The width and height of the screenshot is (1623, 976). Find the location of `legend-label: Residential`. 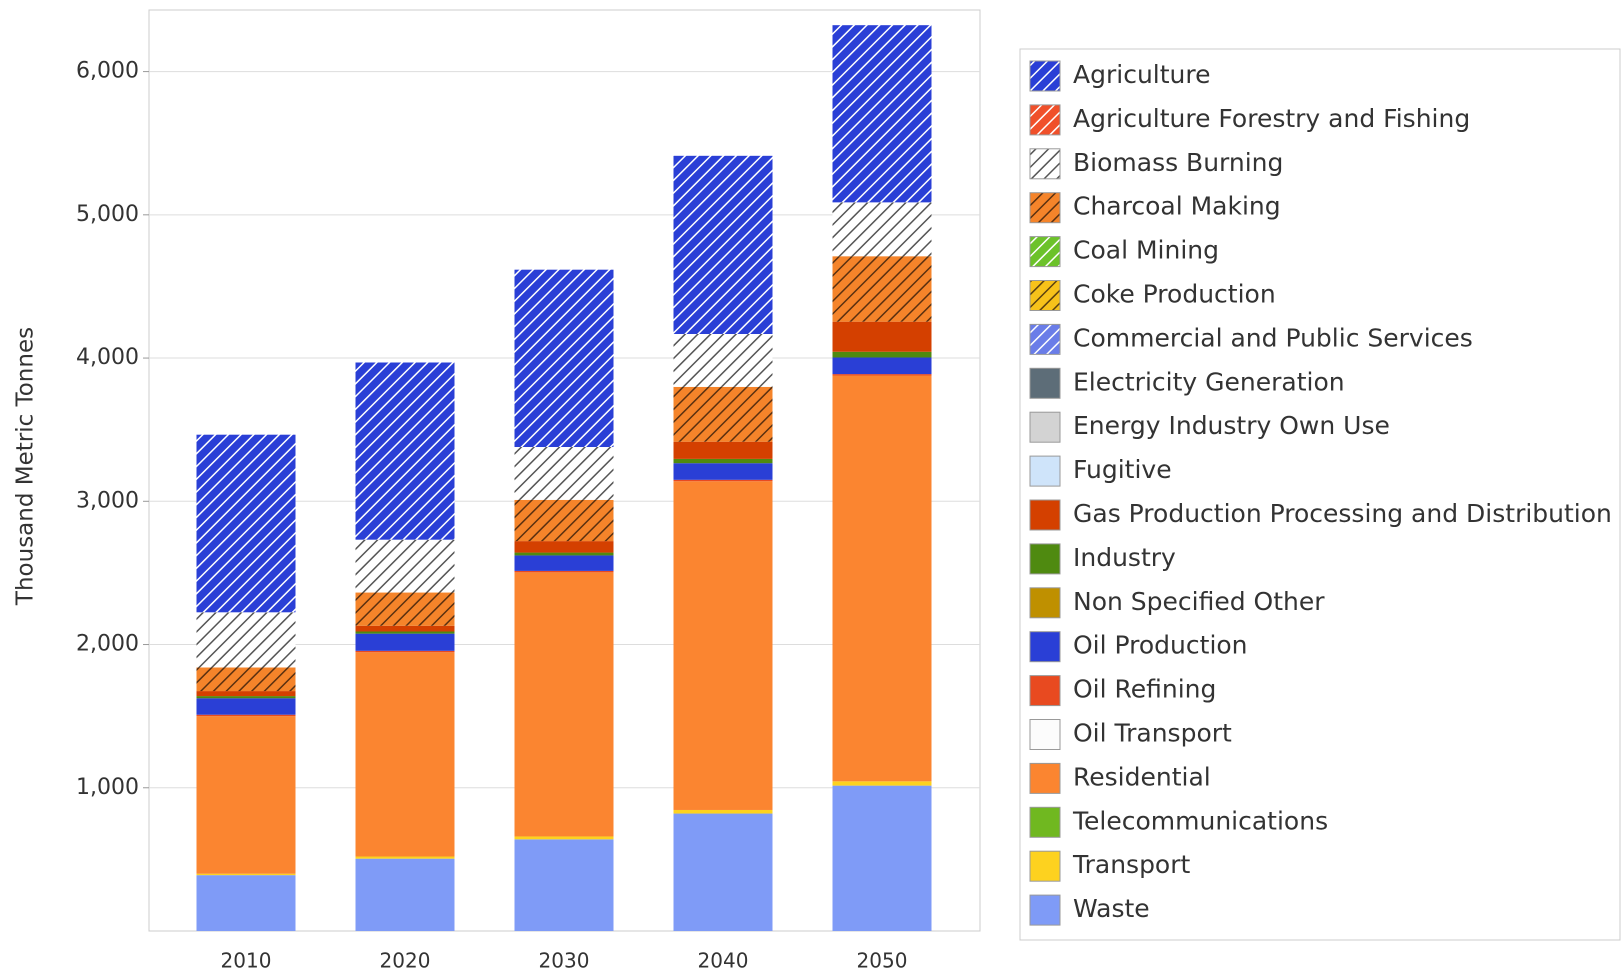

legend-label: Residential is located at coordinates (1142, 776).